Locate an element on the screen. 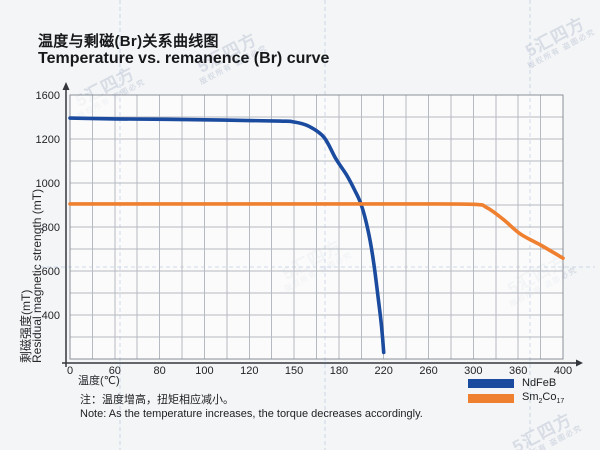  chart-title-zh: 温度与剩磁(Br)关系曲线图 is located at coordinates (128, 41).